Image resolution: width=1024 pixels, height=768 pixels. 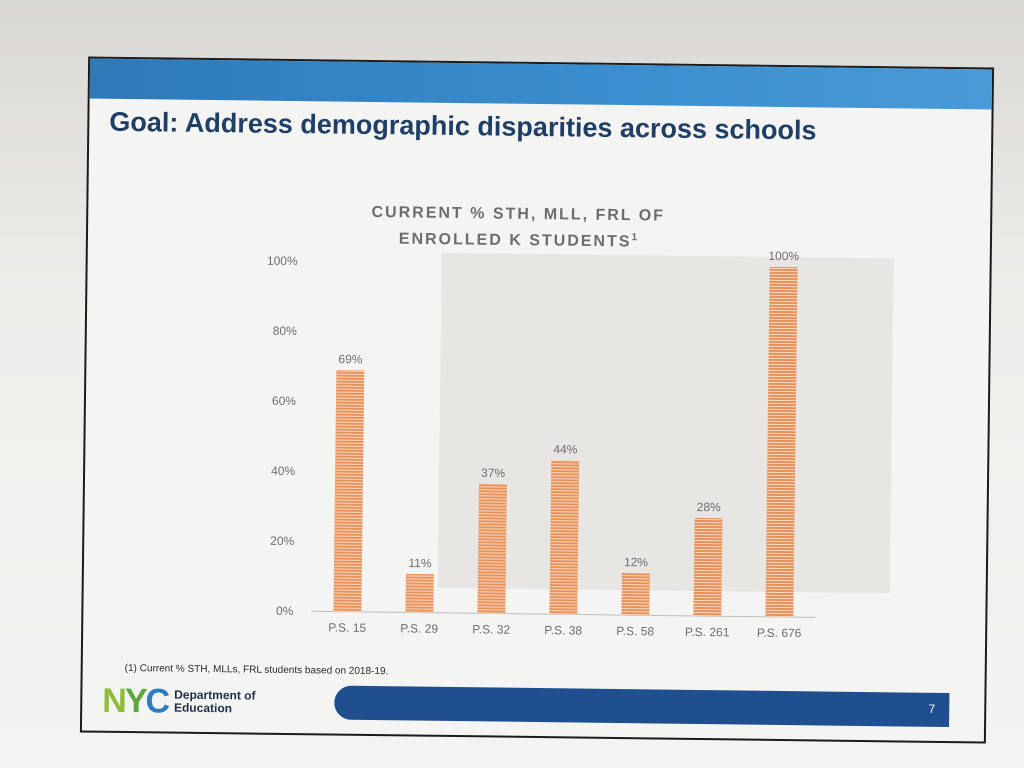 I want to click on y-tick-label: 80%, so click(x=285, y=331).